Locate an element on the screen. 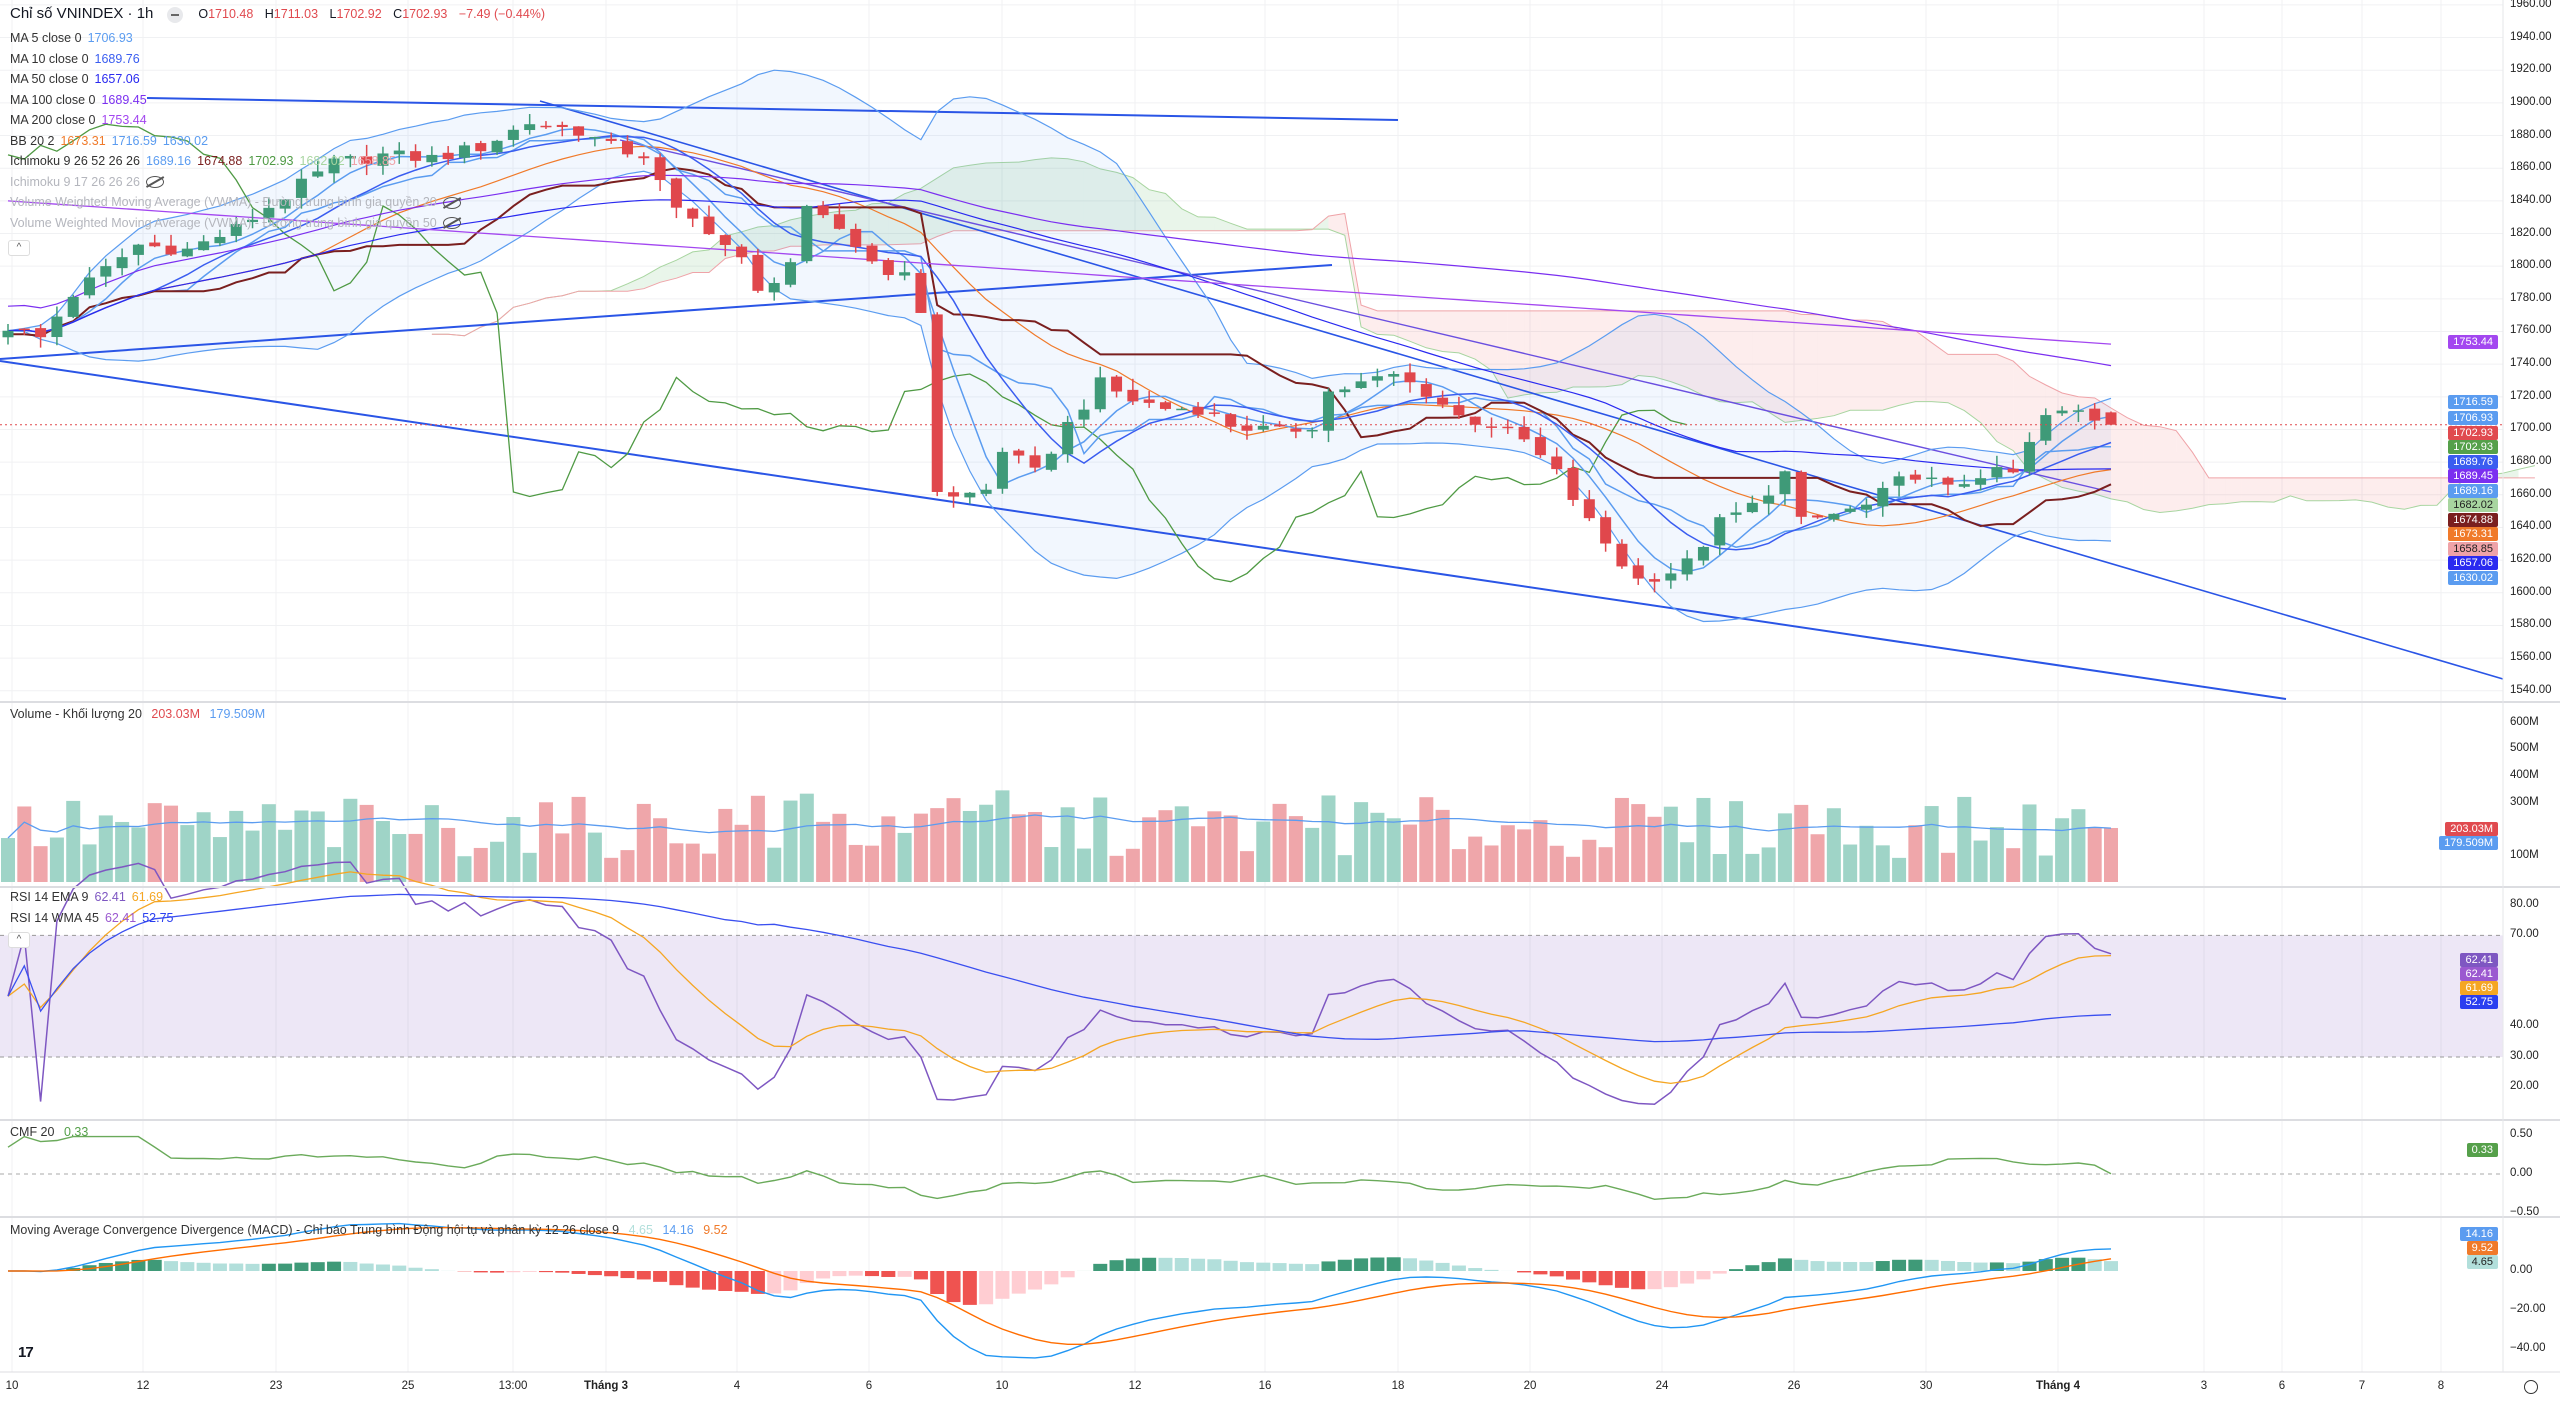  indicator-legend-row: MA 10 close 0 1689.76 is located at coordinates (277, 59).